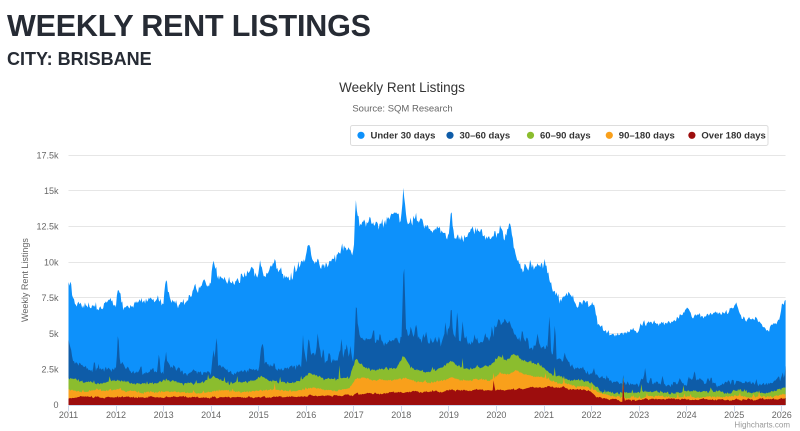 This screenshot has width=800, height=431. Describe the element at coordinates (51, 191) in the screenshot. I see `svg-text: 15k` at that location.